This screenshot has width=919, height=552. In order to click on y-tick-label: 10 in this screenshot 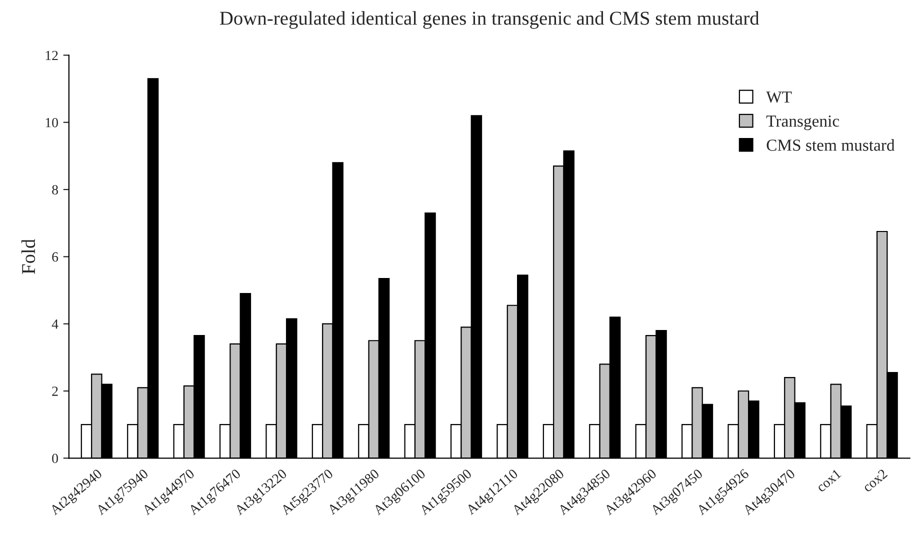, I will do `click(52, 123)`.